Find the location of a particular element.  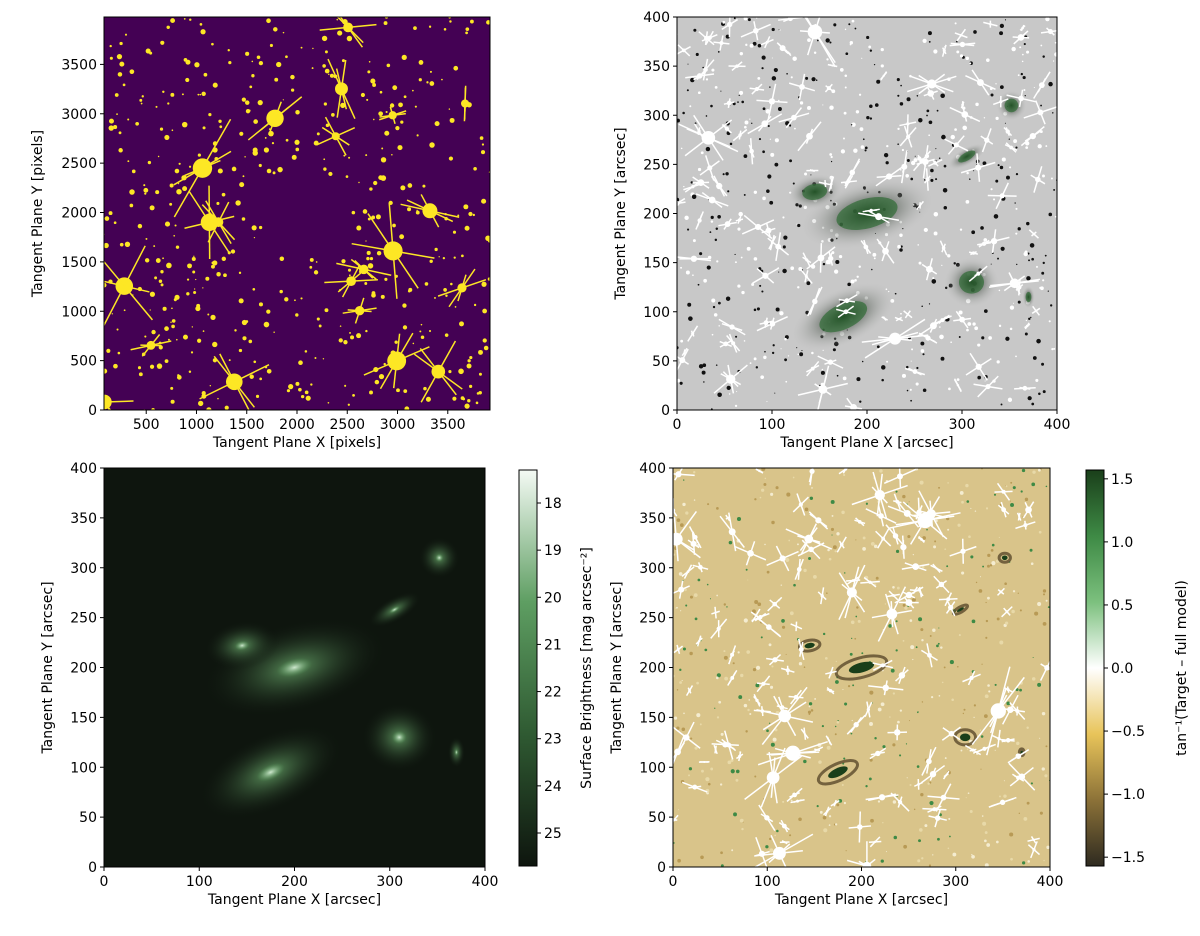

y-tick-label: 350 is located at coordinates (83, 519).